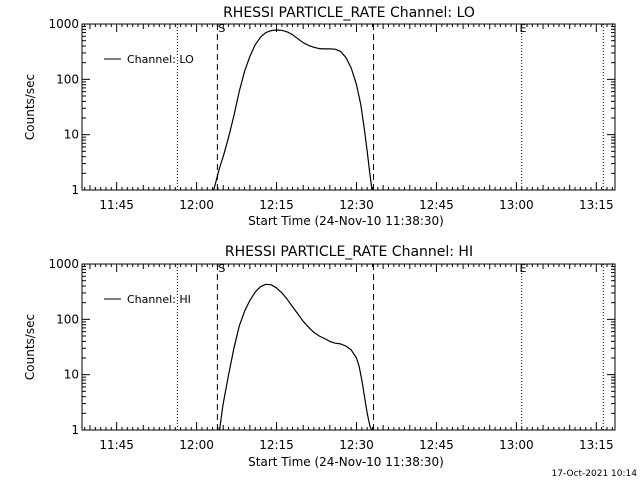  I want to click on legend: Channel: LO, so click(149, 59).